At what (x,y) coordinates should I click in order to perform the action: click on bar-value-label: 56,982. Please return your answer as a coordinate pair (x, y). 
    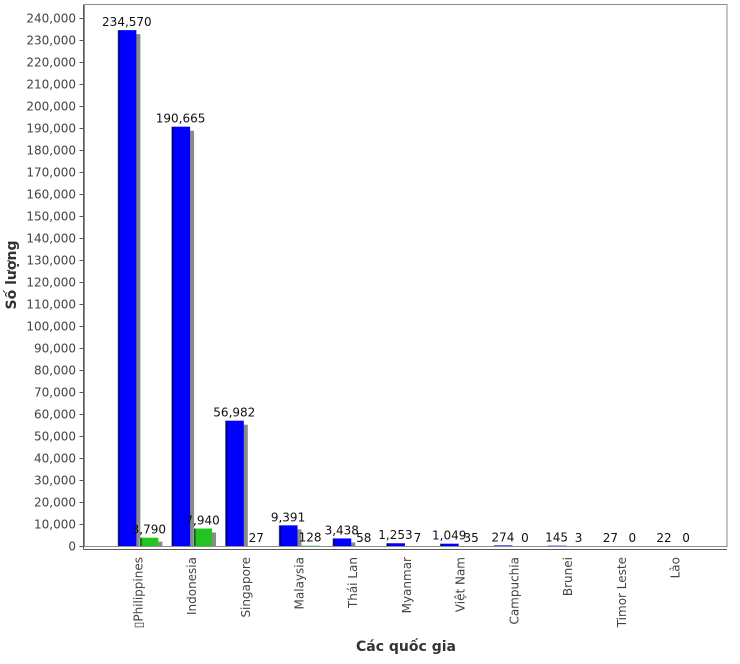
    Looking at the image, I should click on (234, 413).